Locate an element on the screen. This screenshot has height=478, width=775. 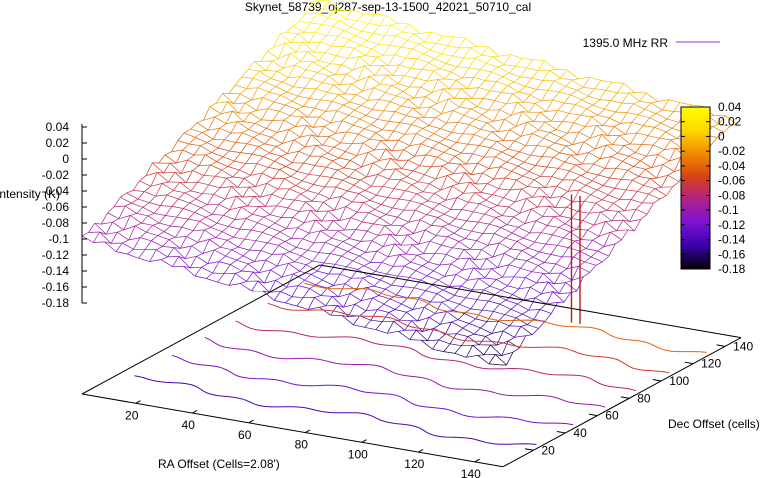
y-tick-label: 140 is located at coordinates (743, 346).